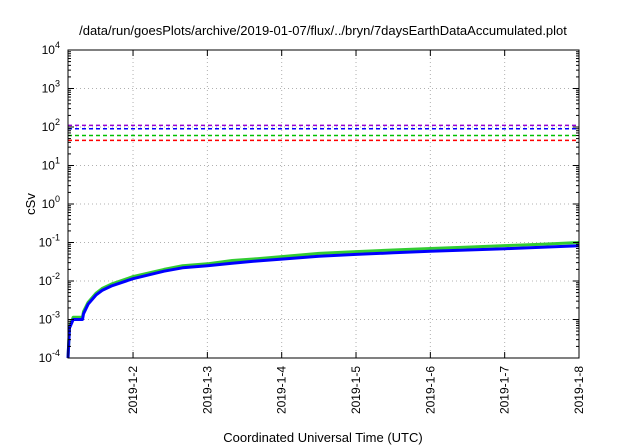  What do you see at coordinates (207, 390) in the screenshot?
I see `x-tick-label: 2019-1-3` at bounding box center [207, 390].